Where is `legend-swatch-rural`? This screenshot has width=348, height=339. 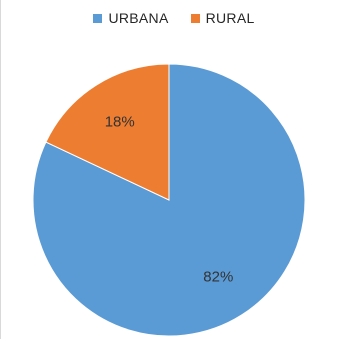
legend-swatch-rural is located at coordinates (195, 18).